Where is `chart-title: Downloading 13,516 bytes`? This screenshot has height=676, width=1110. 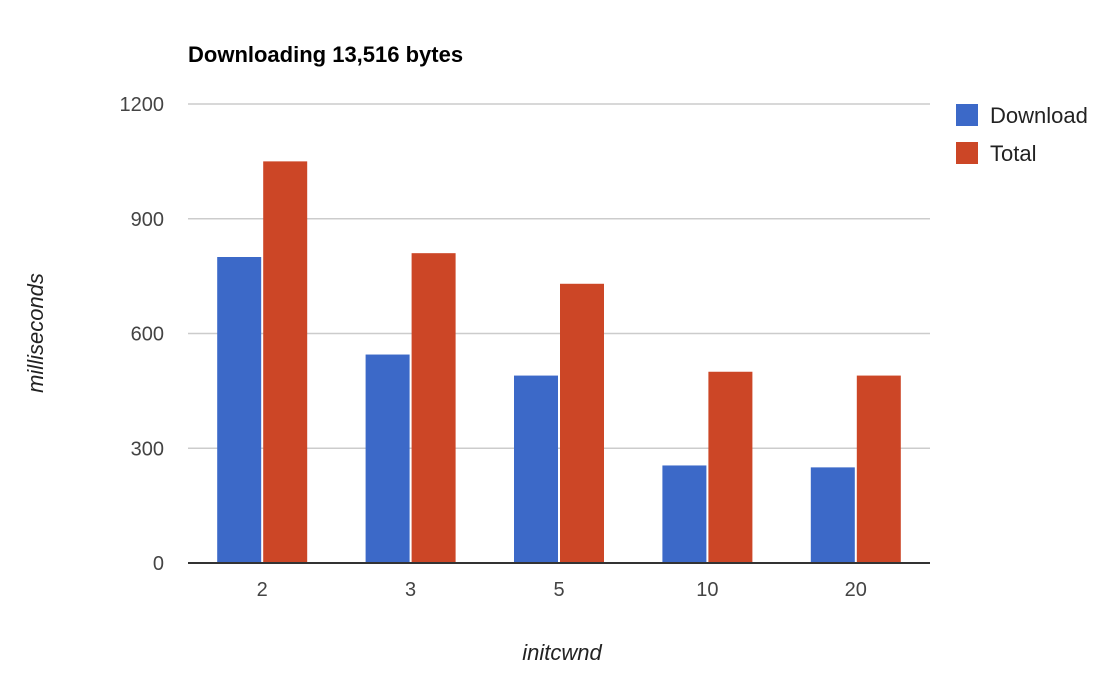
chart-title: Downloading 13,516 bytes is located at coordinates (325, 54).